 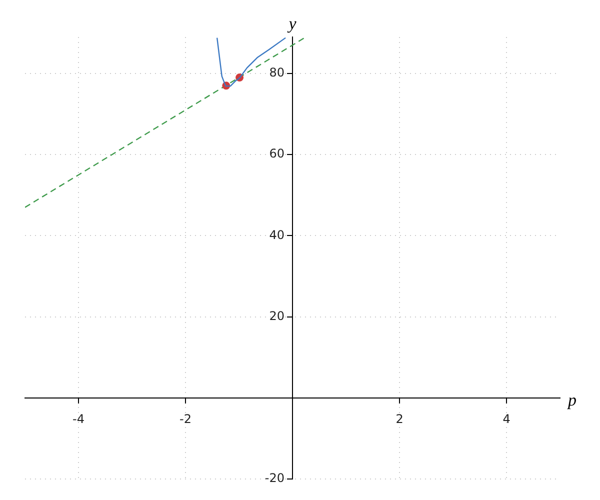 I want to click on y-tick-label: 60, so click(x=276, y=153).